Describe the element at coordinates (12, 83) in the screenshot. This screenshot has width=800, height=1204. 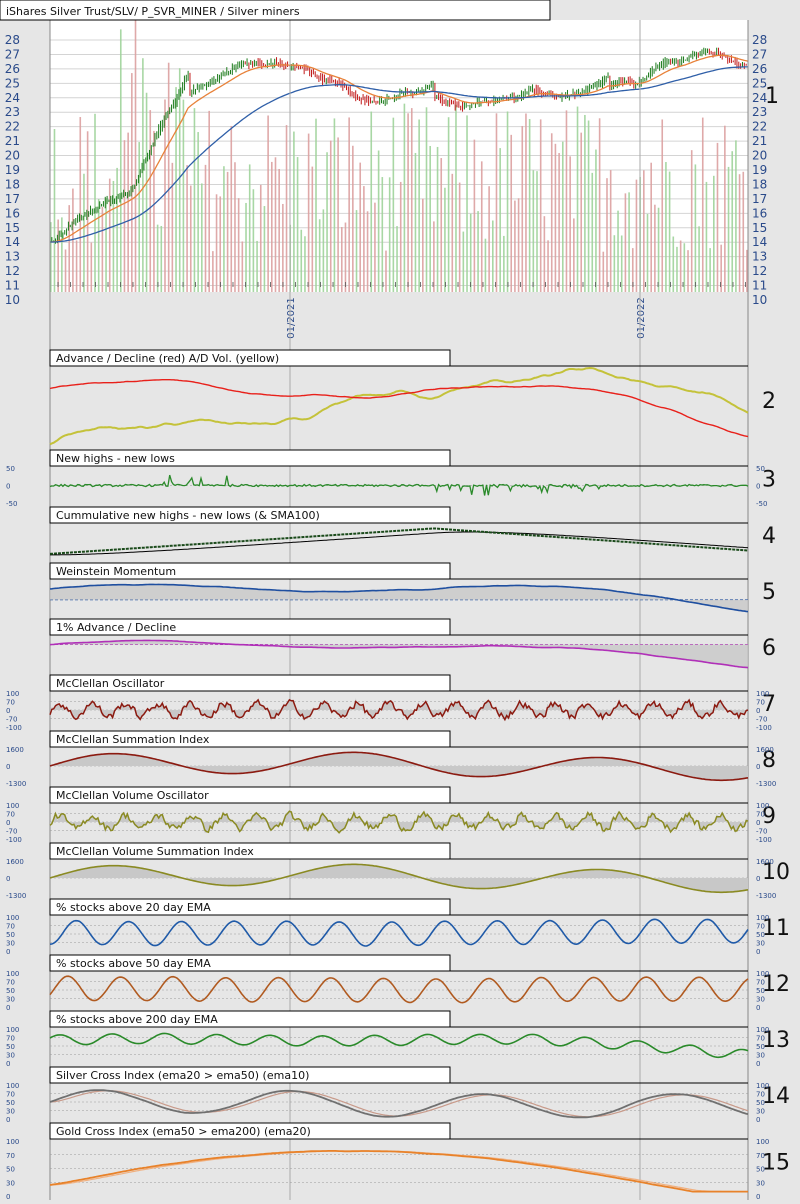
I see `price-y-tick-label: 25` at that location.